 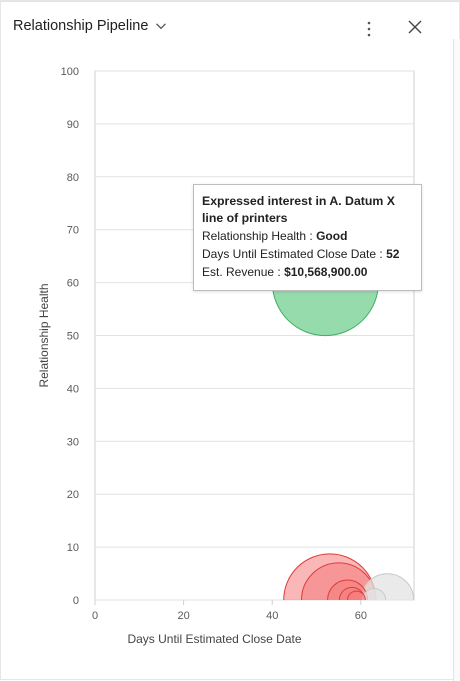 What do you see at coordinates (415, 27) in the screenshot?
I see `close-icon` at bounding box center [415, 27].